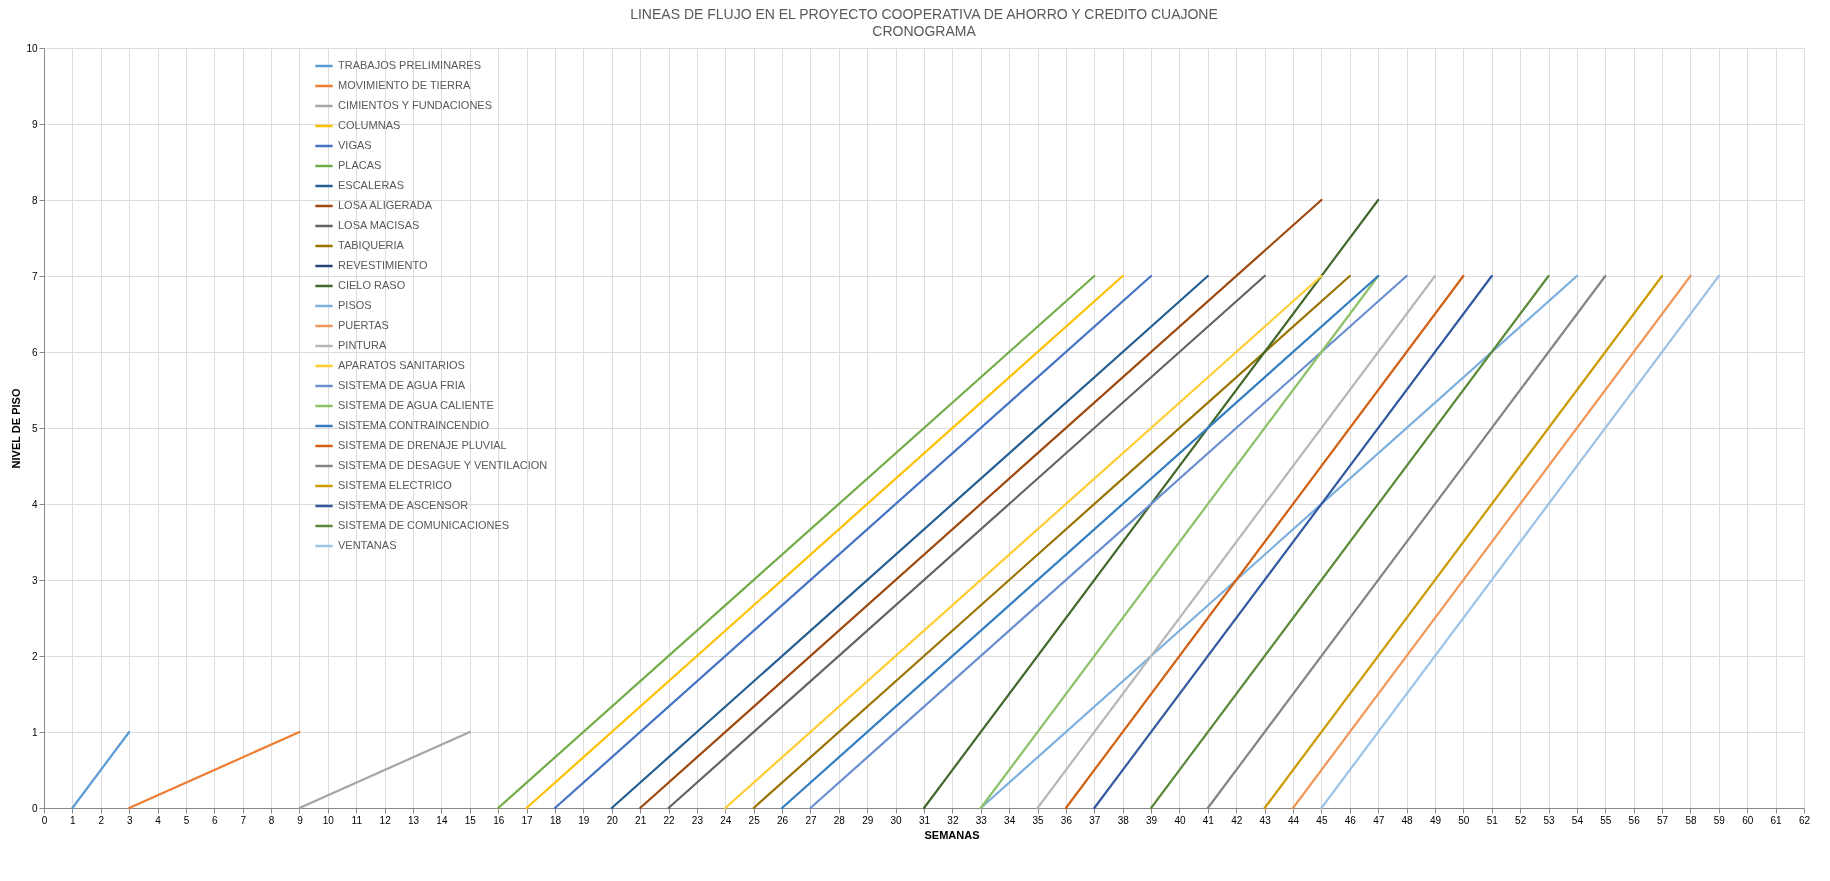 This screenshot has height=881, width=1830. Describe the element at coordinates (1521, 820) in the screenshot. I see `x-tick-label: 52` at that location.